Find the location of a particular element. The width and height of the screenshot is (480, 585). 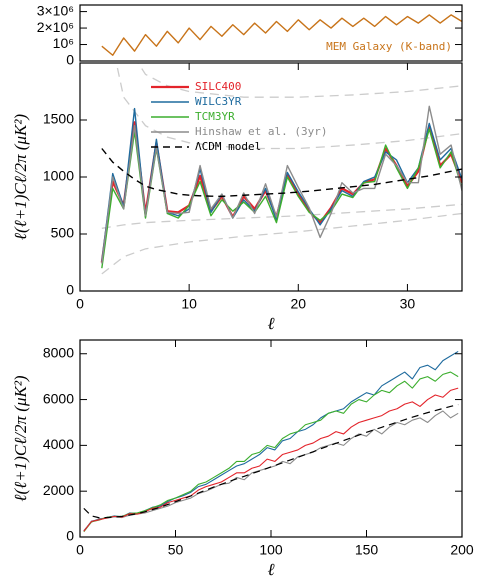

x-tick-label: 10 is located at coordinates (189, 304).